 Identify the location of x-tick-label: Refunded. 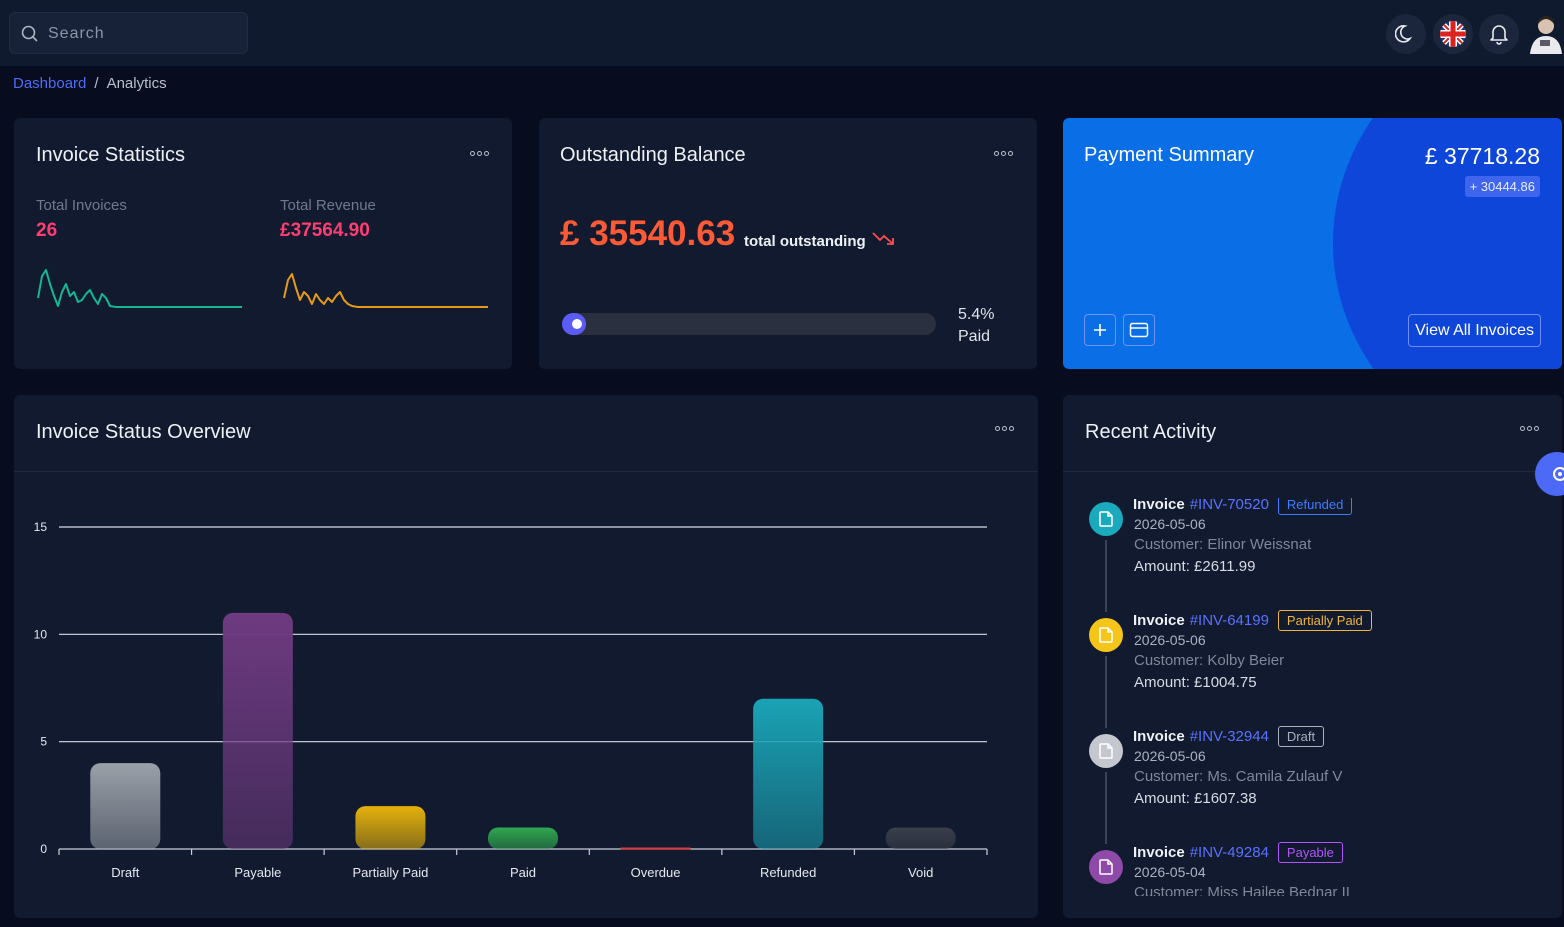
(788, 872).